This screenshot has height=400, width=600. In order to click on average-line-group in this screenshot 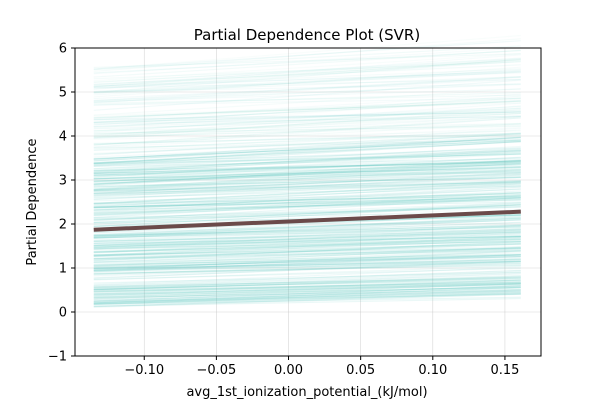, I will do `click(307, 220)`.